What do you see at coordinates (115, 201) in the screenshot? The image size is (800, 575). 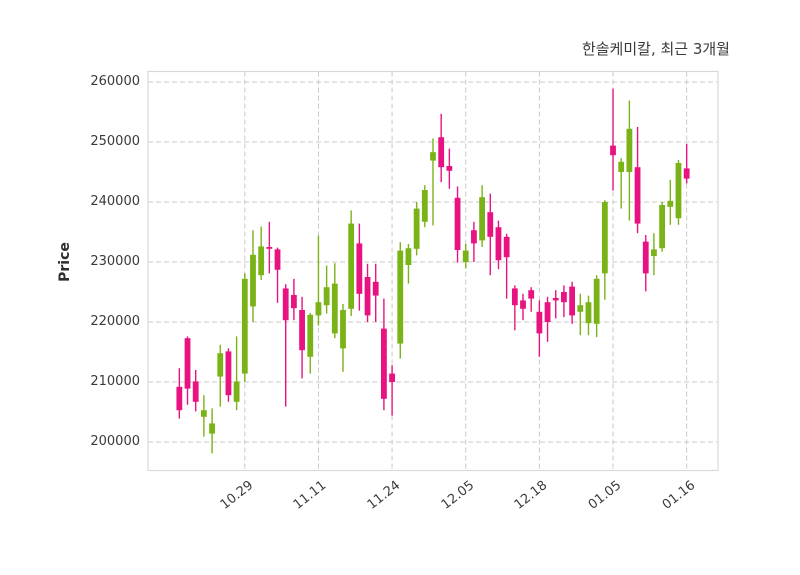 I see `y-tick-label: 240000` at bounding box center [115, 201].